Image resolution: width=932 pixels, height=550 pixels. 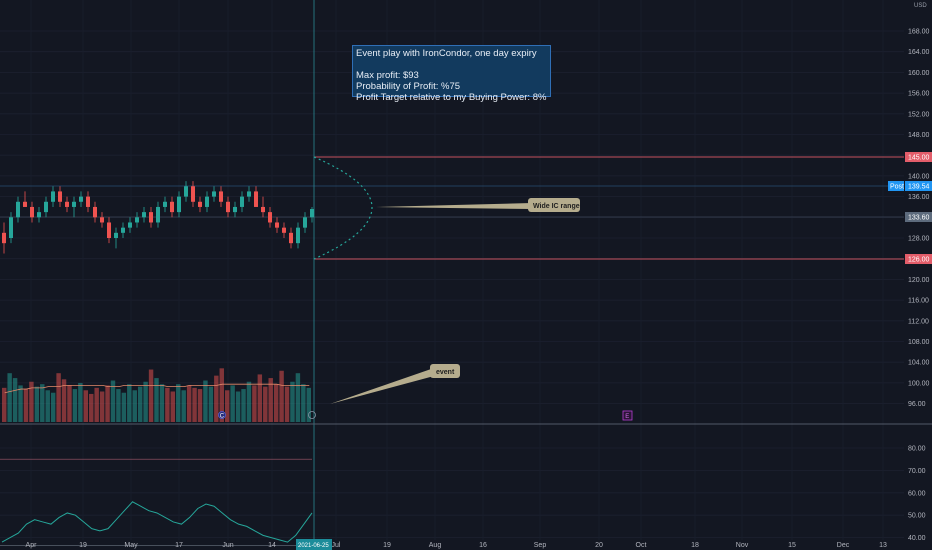 What do you see at coordinates (179, 545) in the screenshot?
I see `time-tick-label: 17` at bounding box center [179, 545].